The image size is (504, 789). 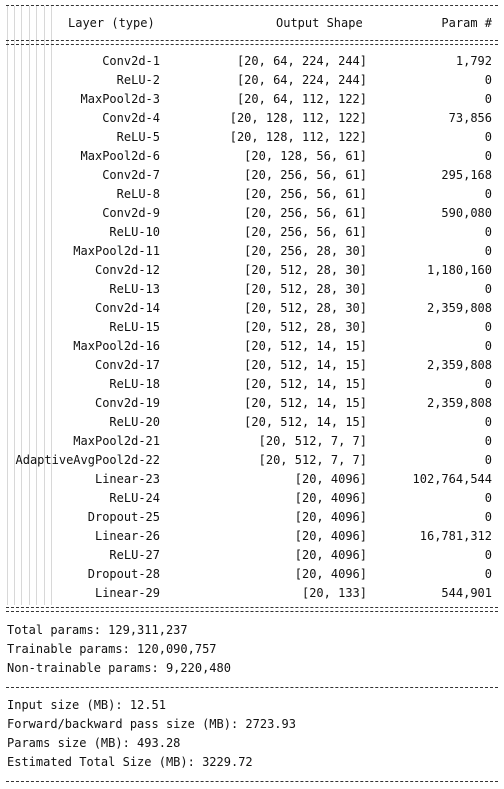 What do you see at coordinates (452, 479) in the screenshot?
I see `param-count: 102,764,544` at bounding box center [452, 479].